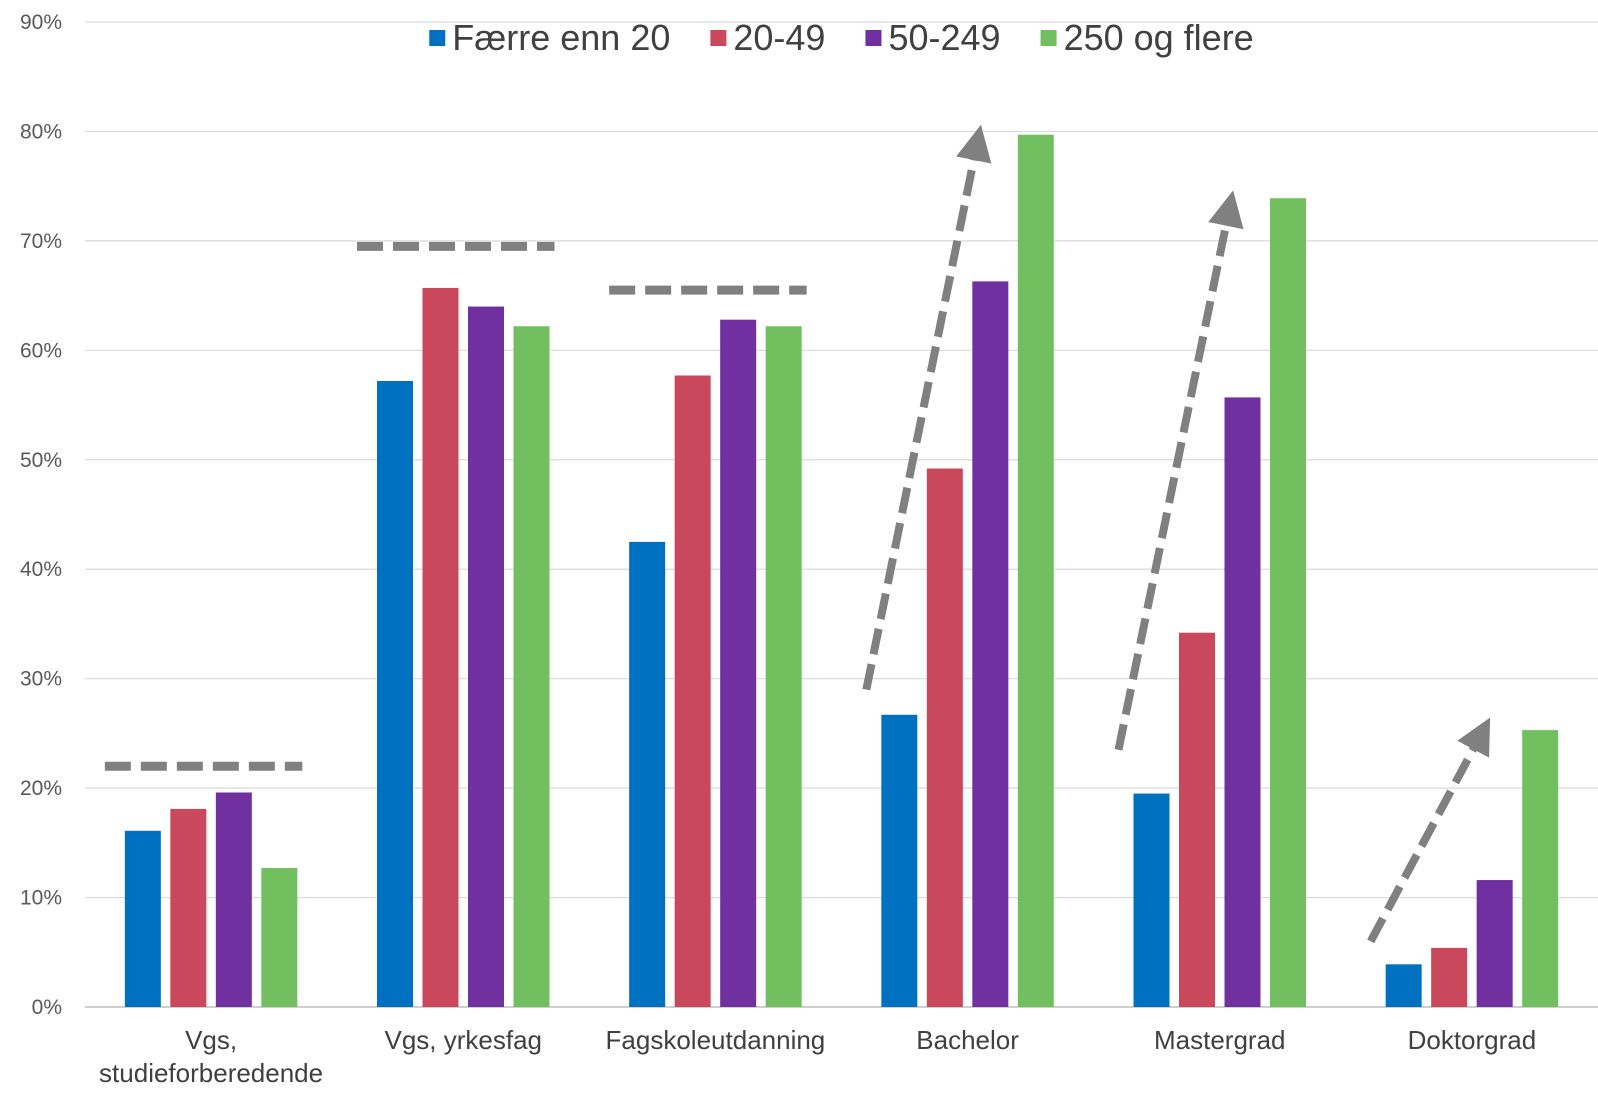  What do you see at coordinates (779, 37) in the screenshot?
I see `legend-label: 20-49` at bounding box center [779, 37].